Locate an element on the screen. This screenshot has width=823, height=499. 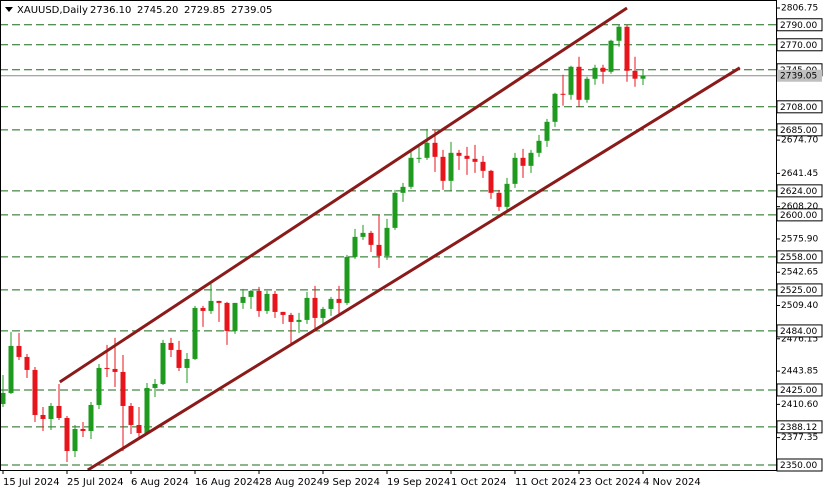
y-tick-label: 2674.70 is located at coordinates (799, 141).